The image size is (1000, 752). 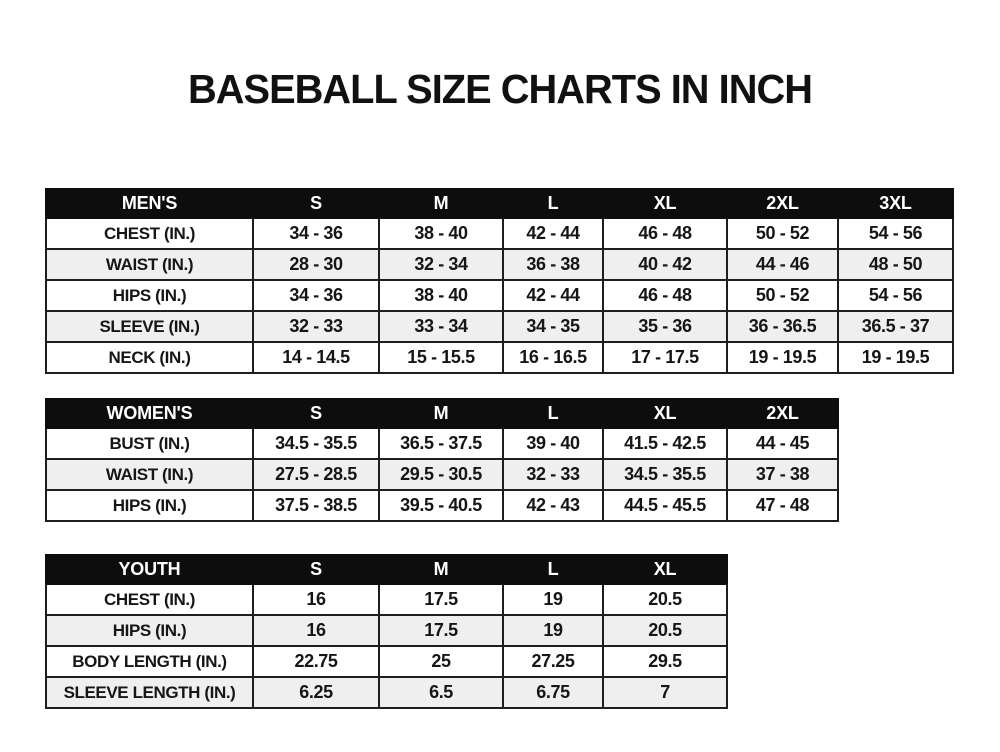 What do you see at coordinates (149, 413) in the screenshot?
I see `table-group-header: WOMEN'S` at bounding box center [149, 413].